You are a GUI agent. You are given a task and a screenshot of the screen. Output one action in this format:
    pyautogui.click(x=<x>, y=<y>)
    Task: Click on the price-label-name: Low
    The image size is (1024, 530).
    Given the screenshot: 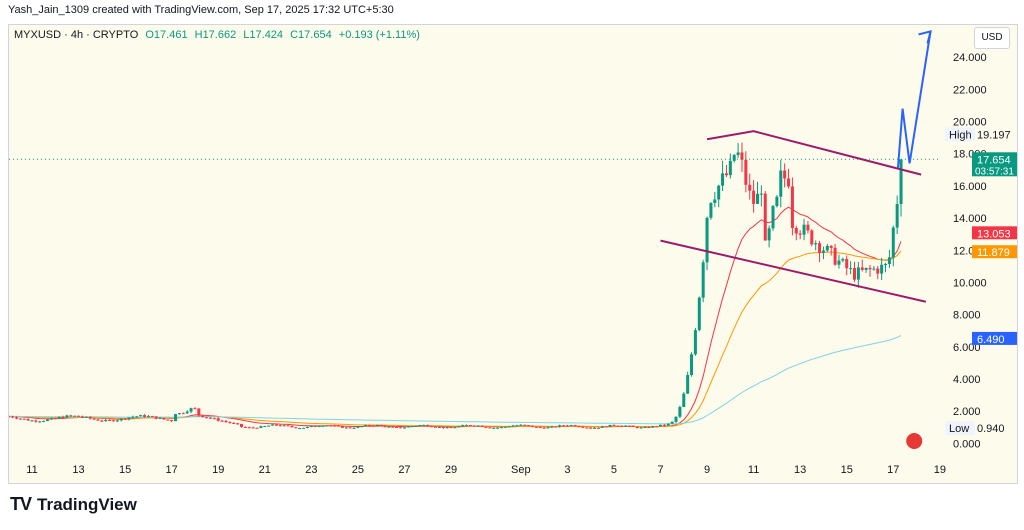 What is the action you would take?
    pyautogui.click(x=959, y=429)
    